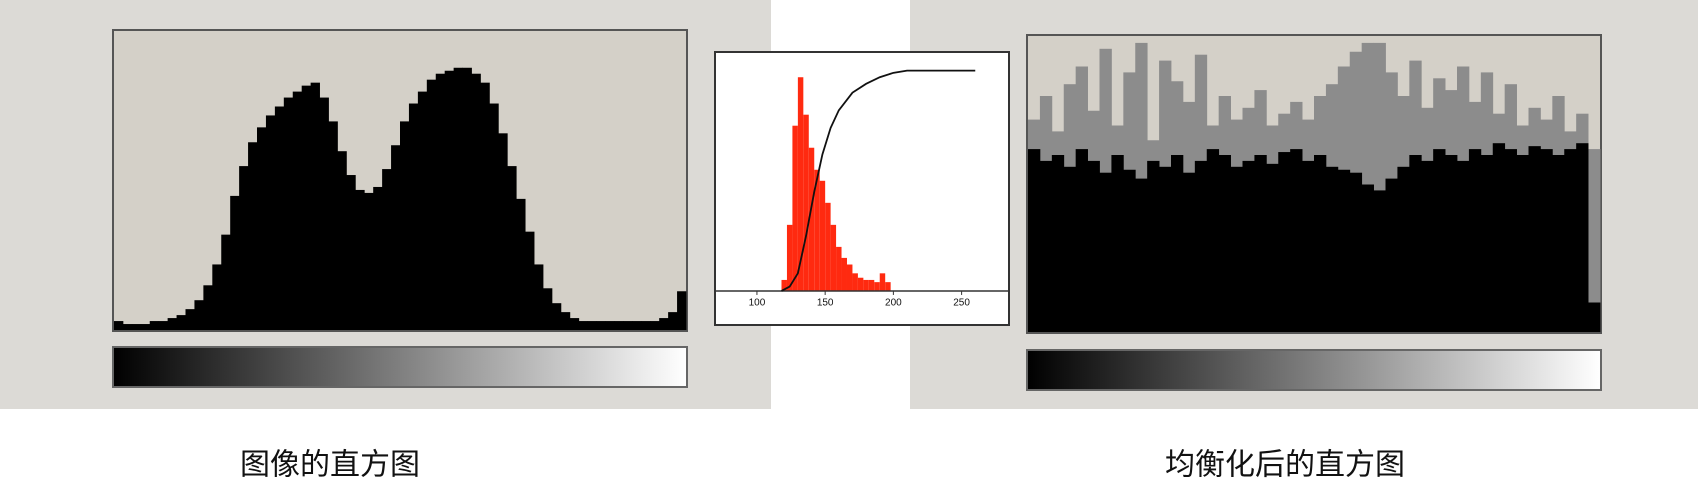  I want to click on cumulative-line, so click(878, 180).